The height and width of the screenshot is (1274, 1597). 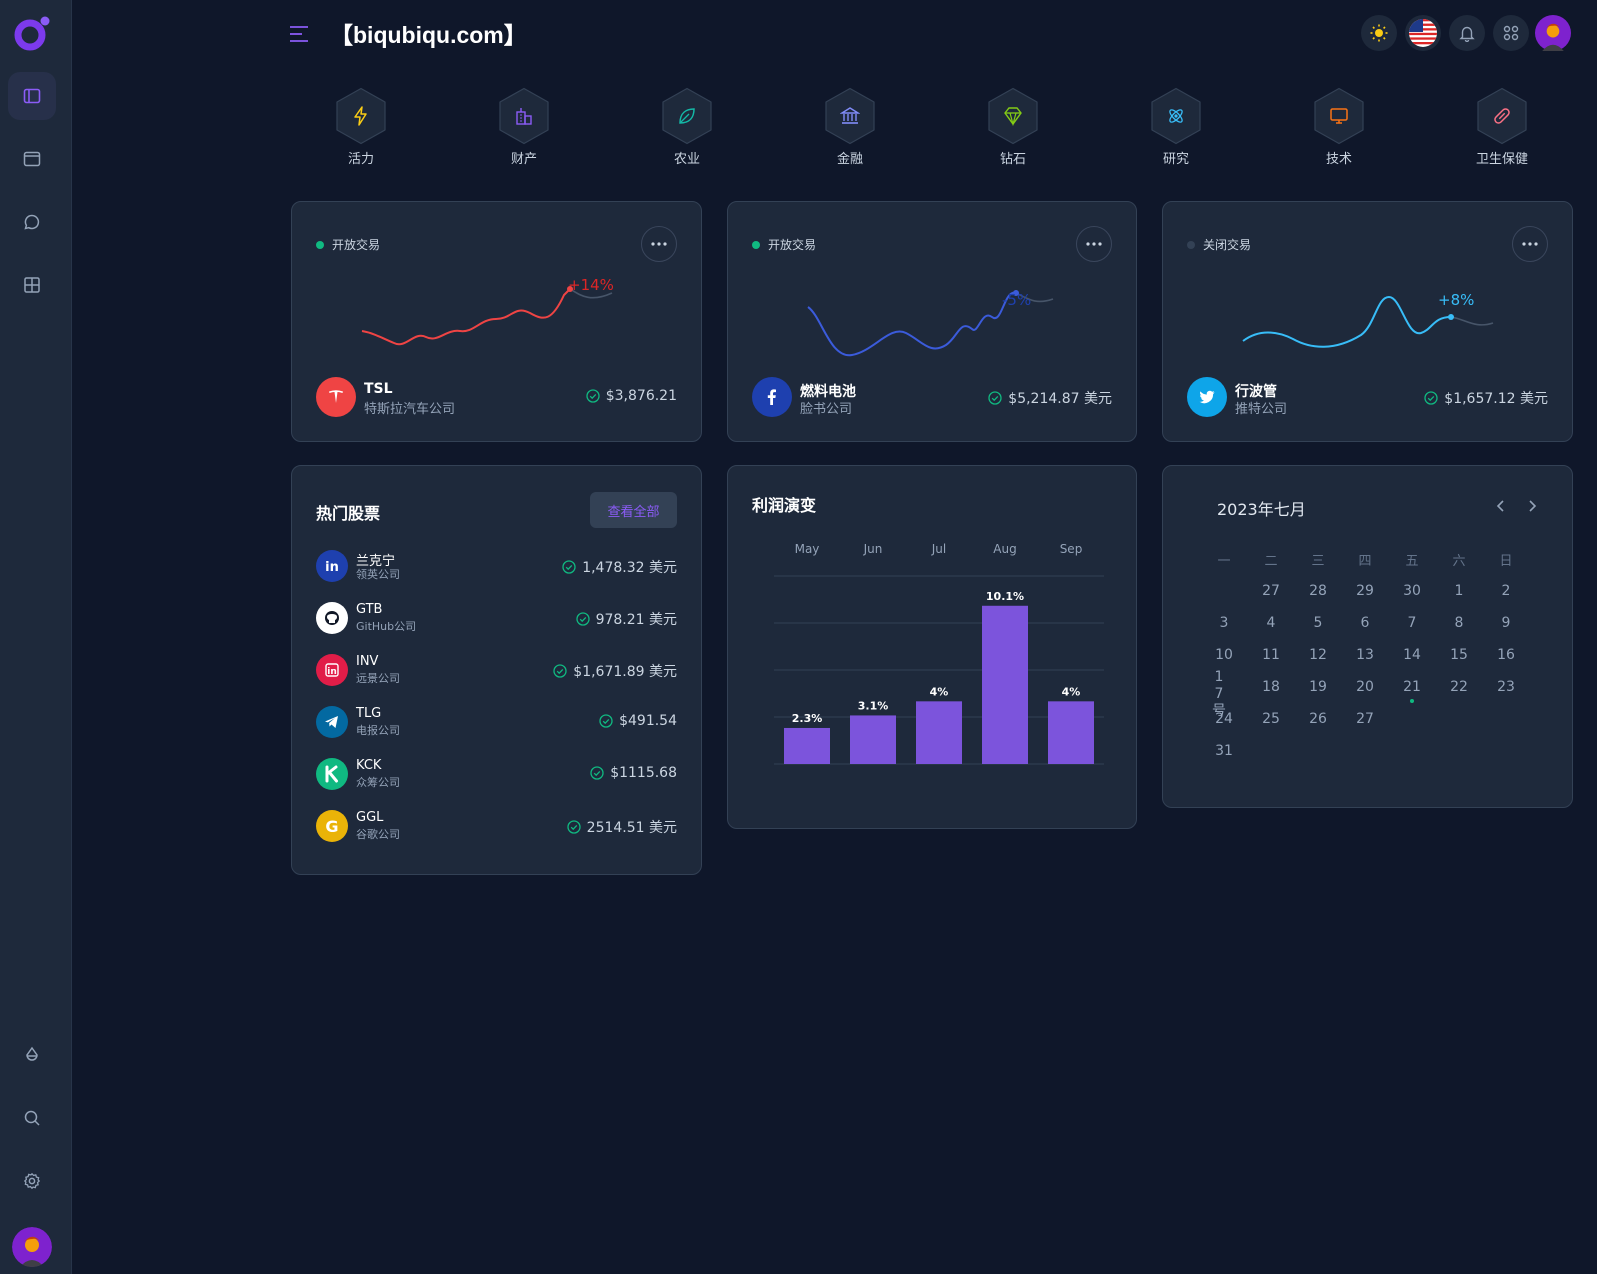 What do you see at coordinates (524, 127) in the screenshot?
I see `category-item: 财产` at bounding box center [524, 127].